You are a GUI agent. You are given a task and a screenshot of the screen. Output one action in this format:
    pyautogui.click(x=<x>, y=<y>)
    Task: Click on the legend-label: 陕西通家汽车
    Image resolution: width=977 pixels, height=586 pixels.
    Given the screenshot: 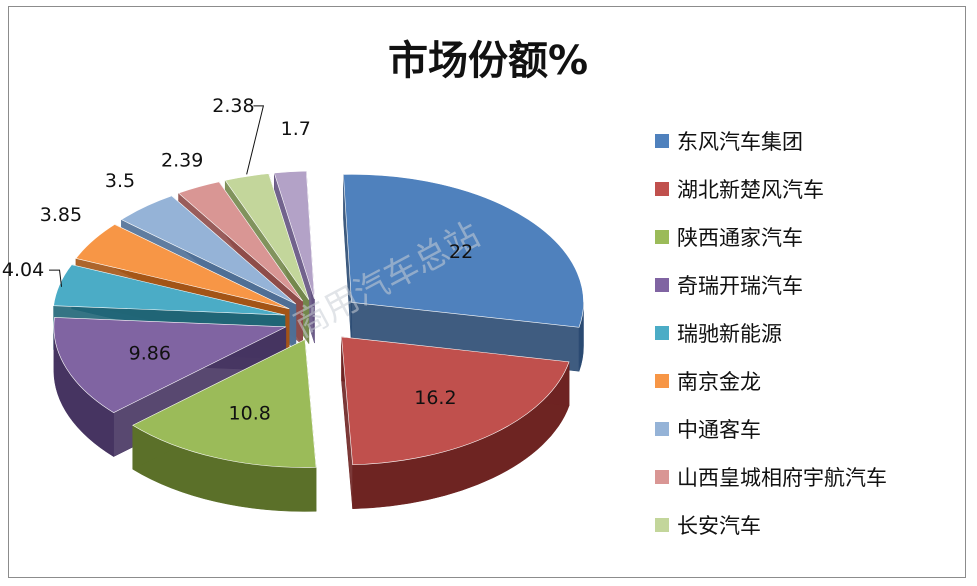 What is the action you would take?
    pyautogui.click(x=740, y=238)
    